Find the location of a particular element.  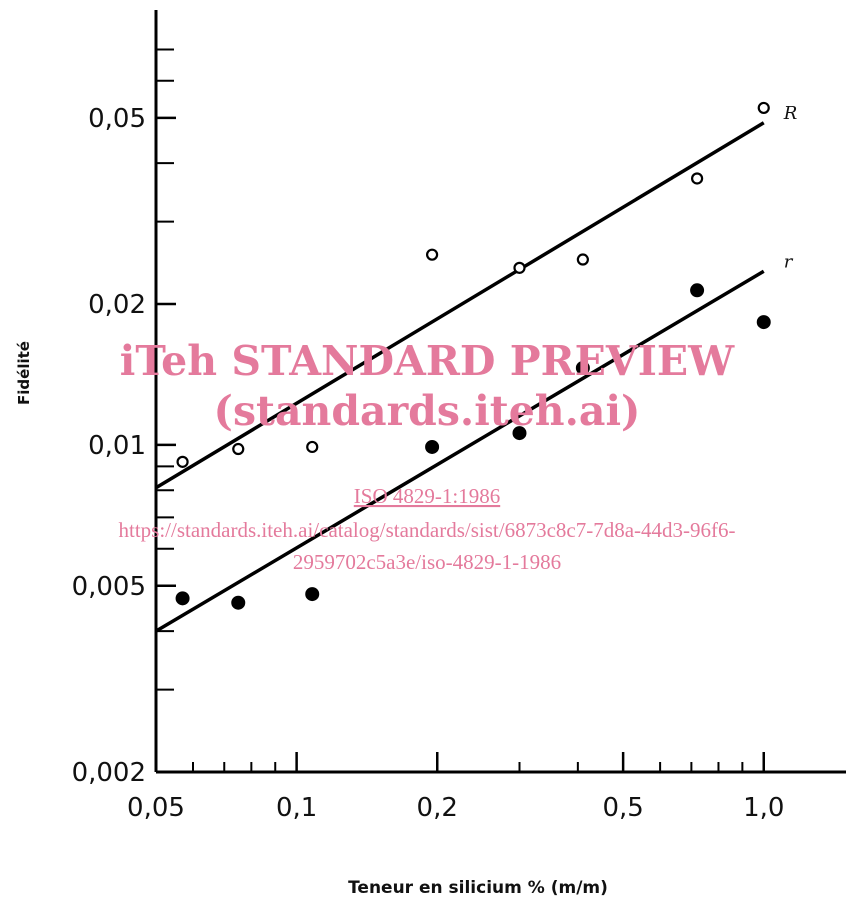

y-axis-title: Fidélité is located at coordinates (24, 373).